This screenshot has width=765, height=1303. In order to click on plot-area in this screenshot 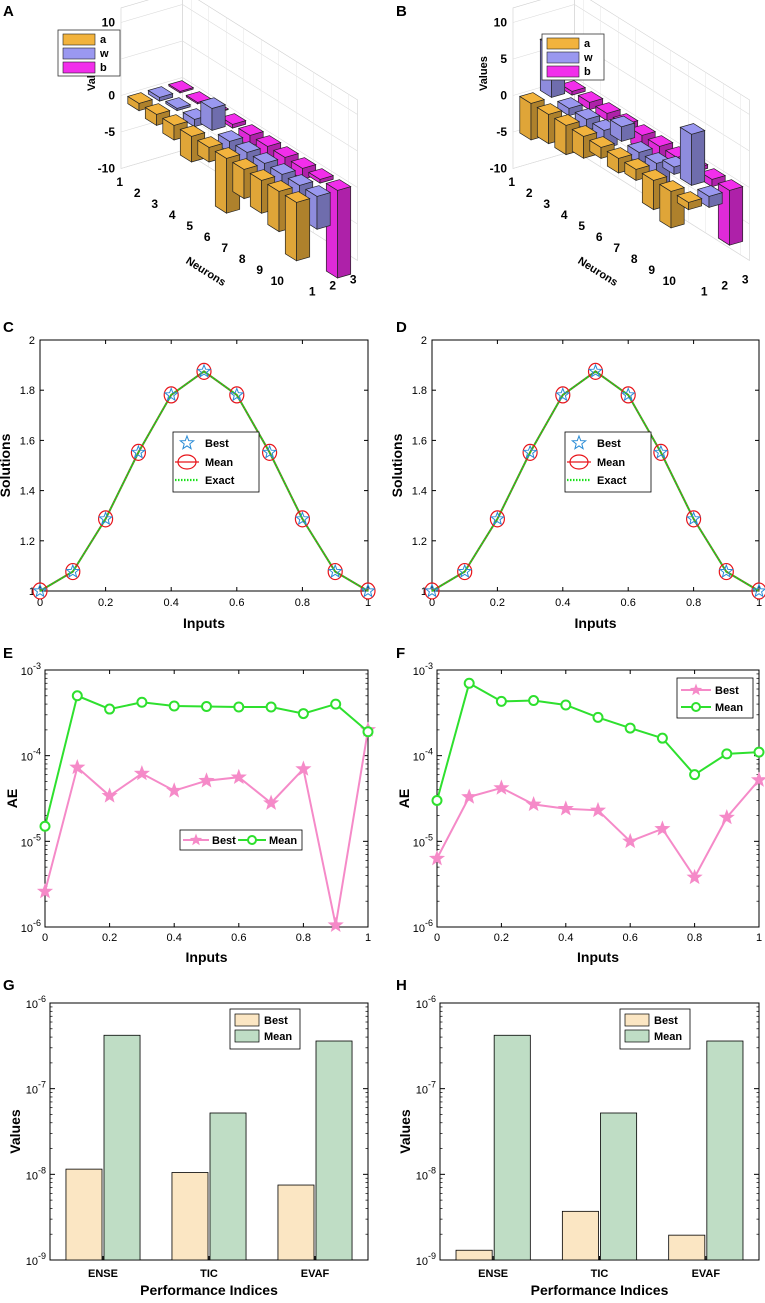, I will do `click(209, 1131)`.